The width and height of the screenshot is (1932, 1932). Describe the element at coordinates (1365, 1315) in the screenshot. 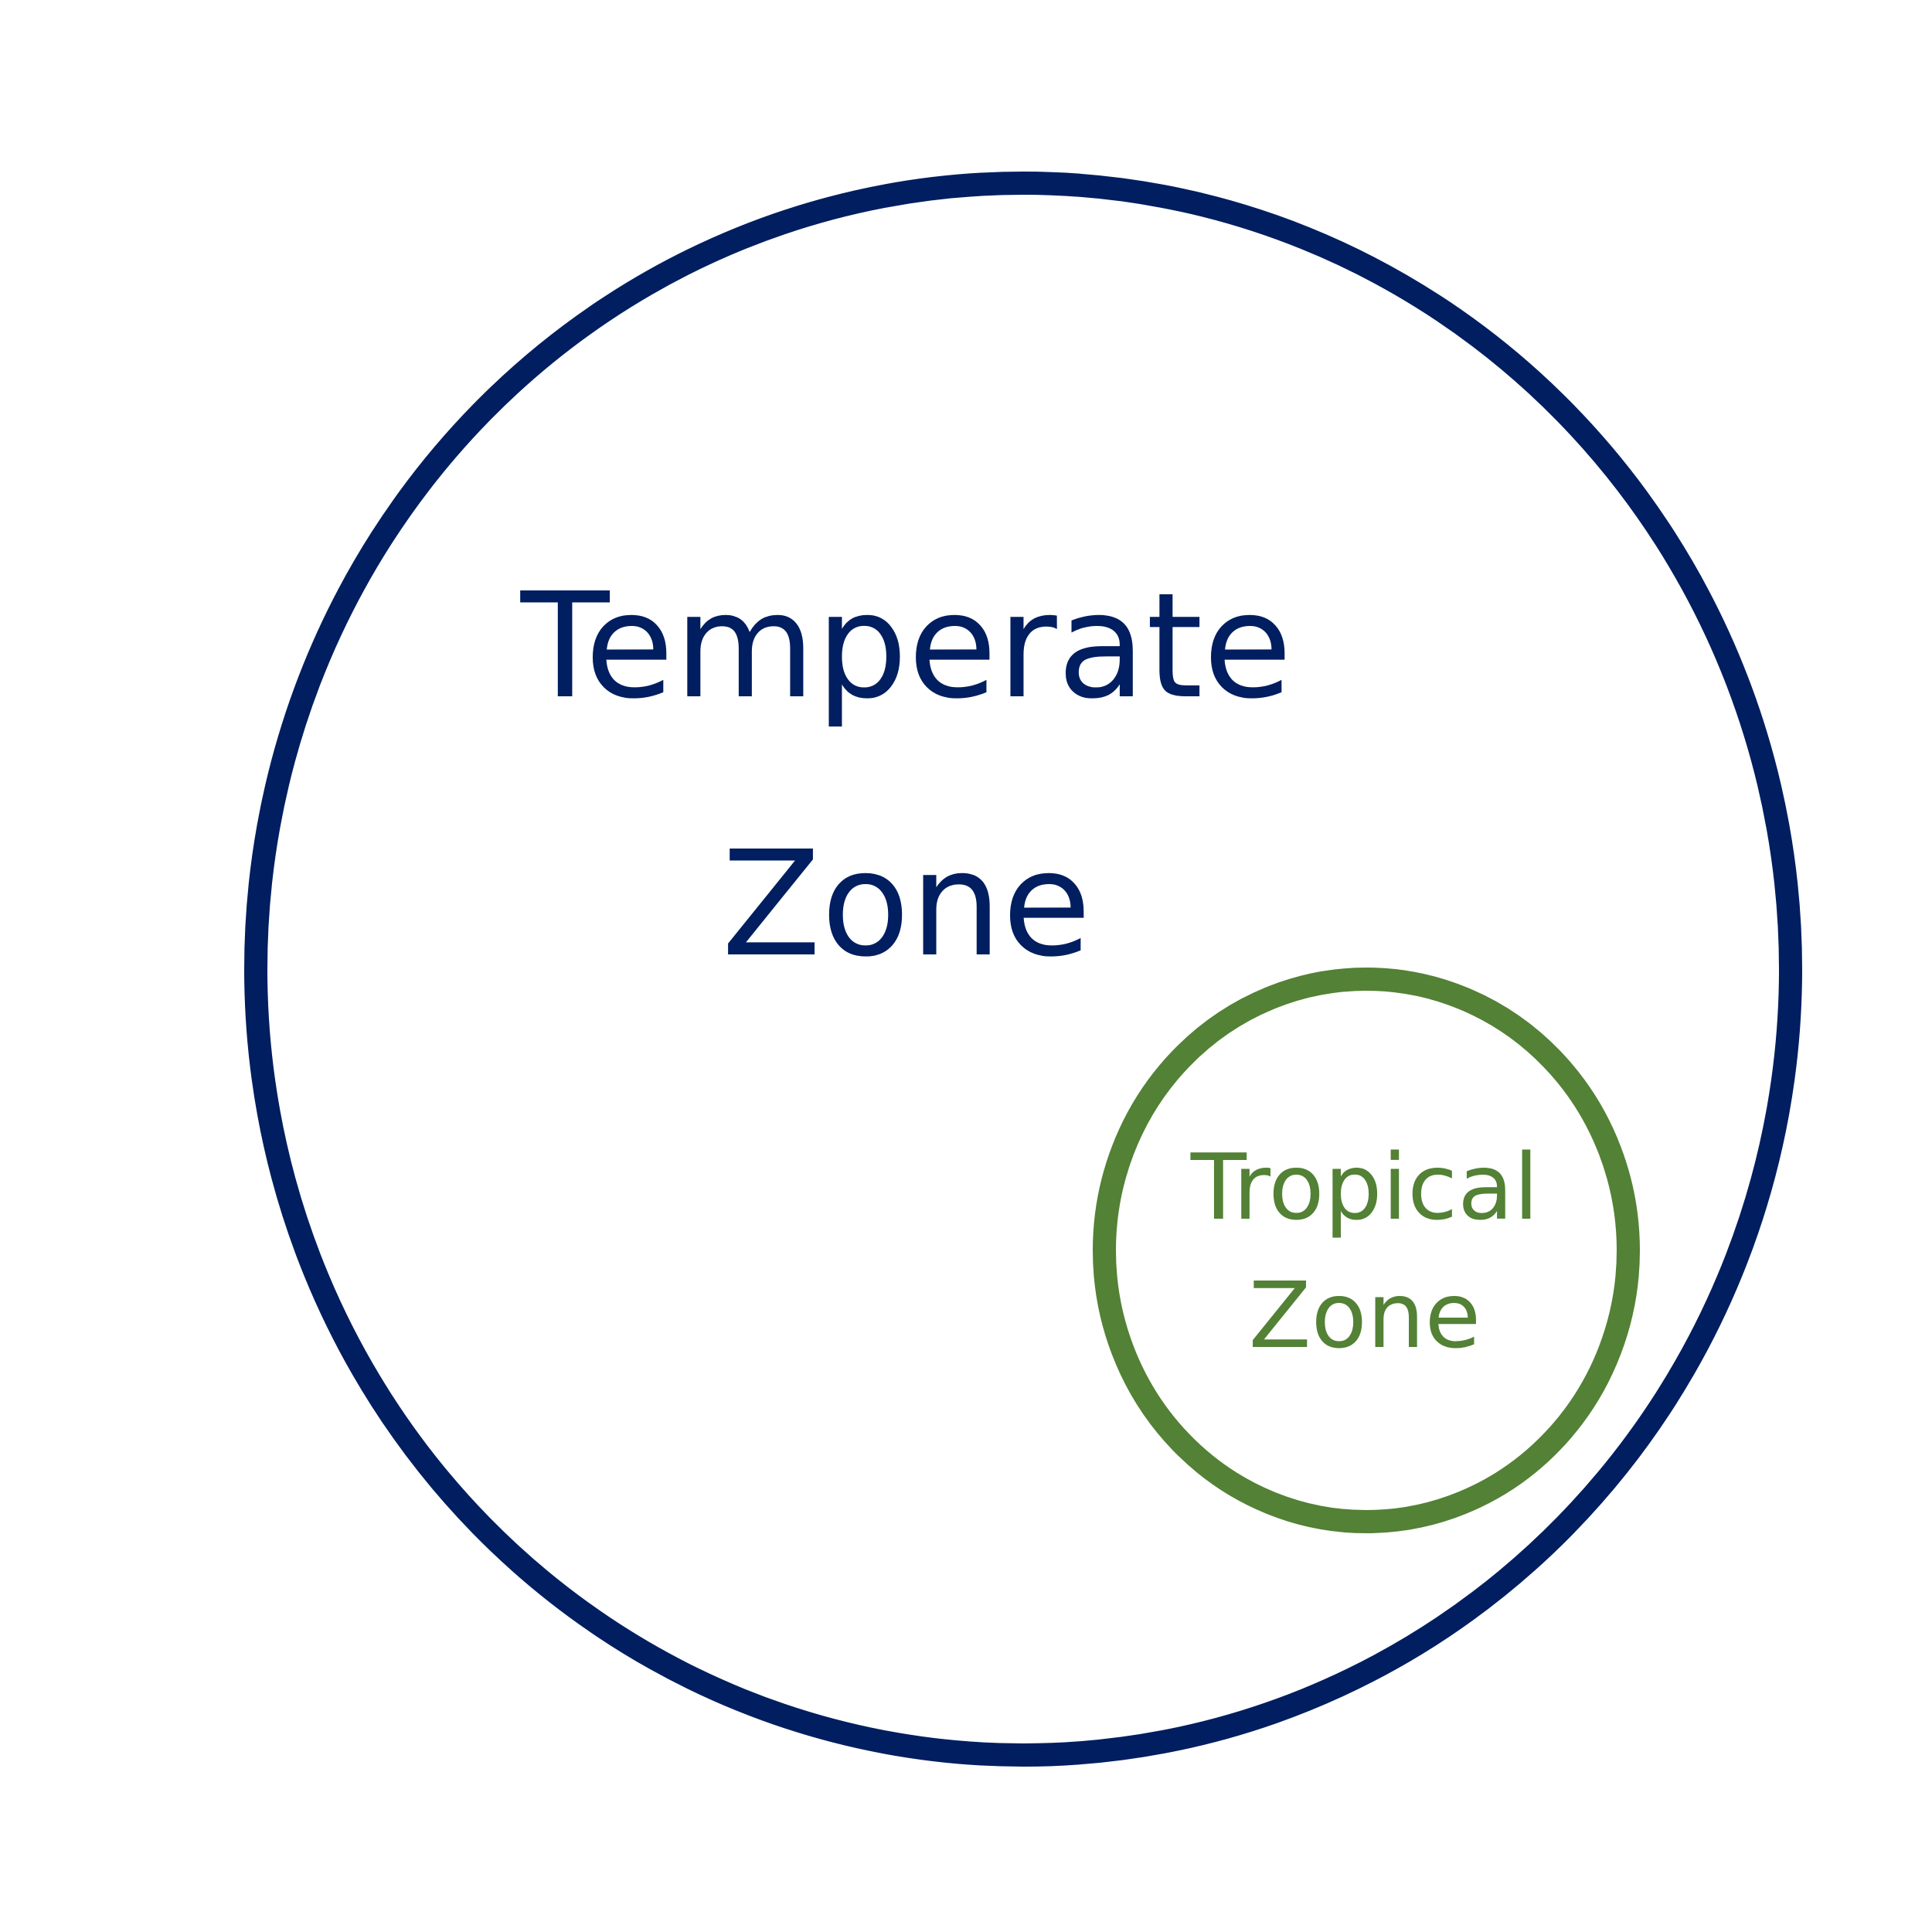

I see `tropical-zone-label-line2: Zone` at that location.